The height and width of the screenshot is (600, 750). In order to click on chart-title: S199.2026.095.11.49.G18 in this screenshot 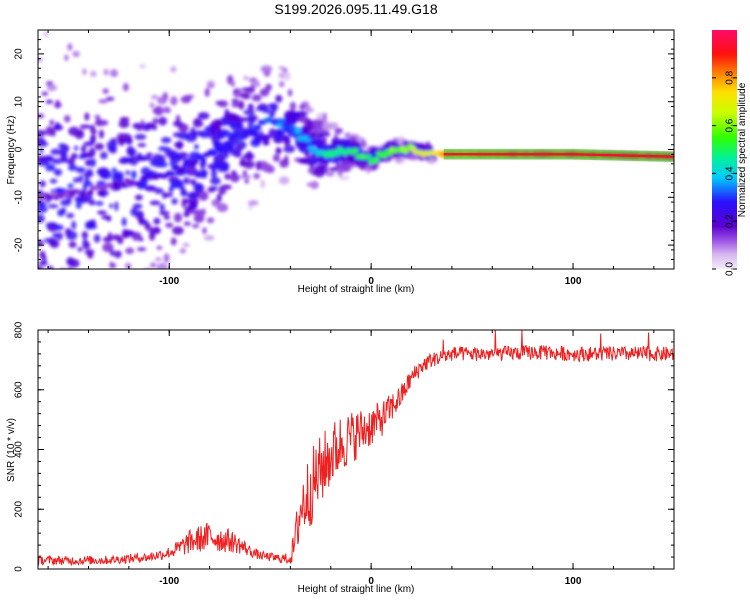, I will do `click(355, 9)`.